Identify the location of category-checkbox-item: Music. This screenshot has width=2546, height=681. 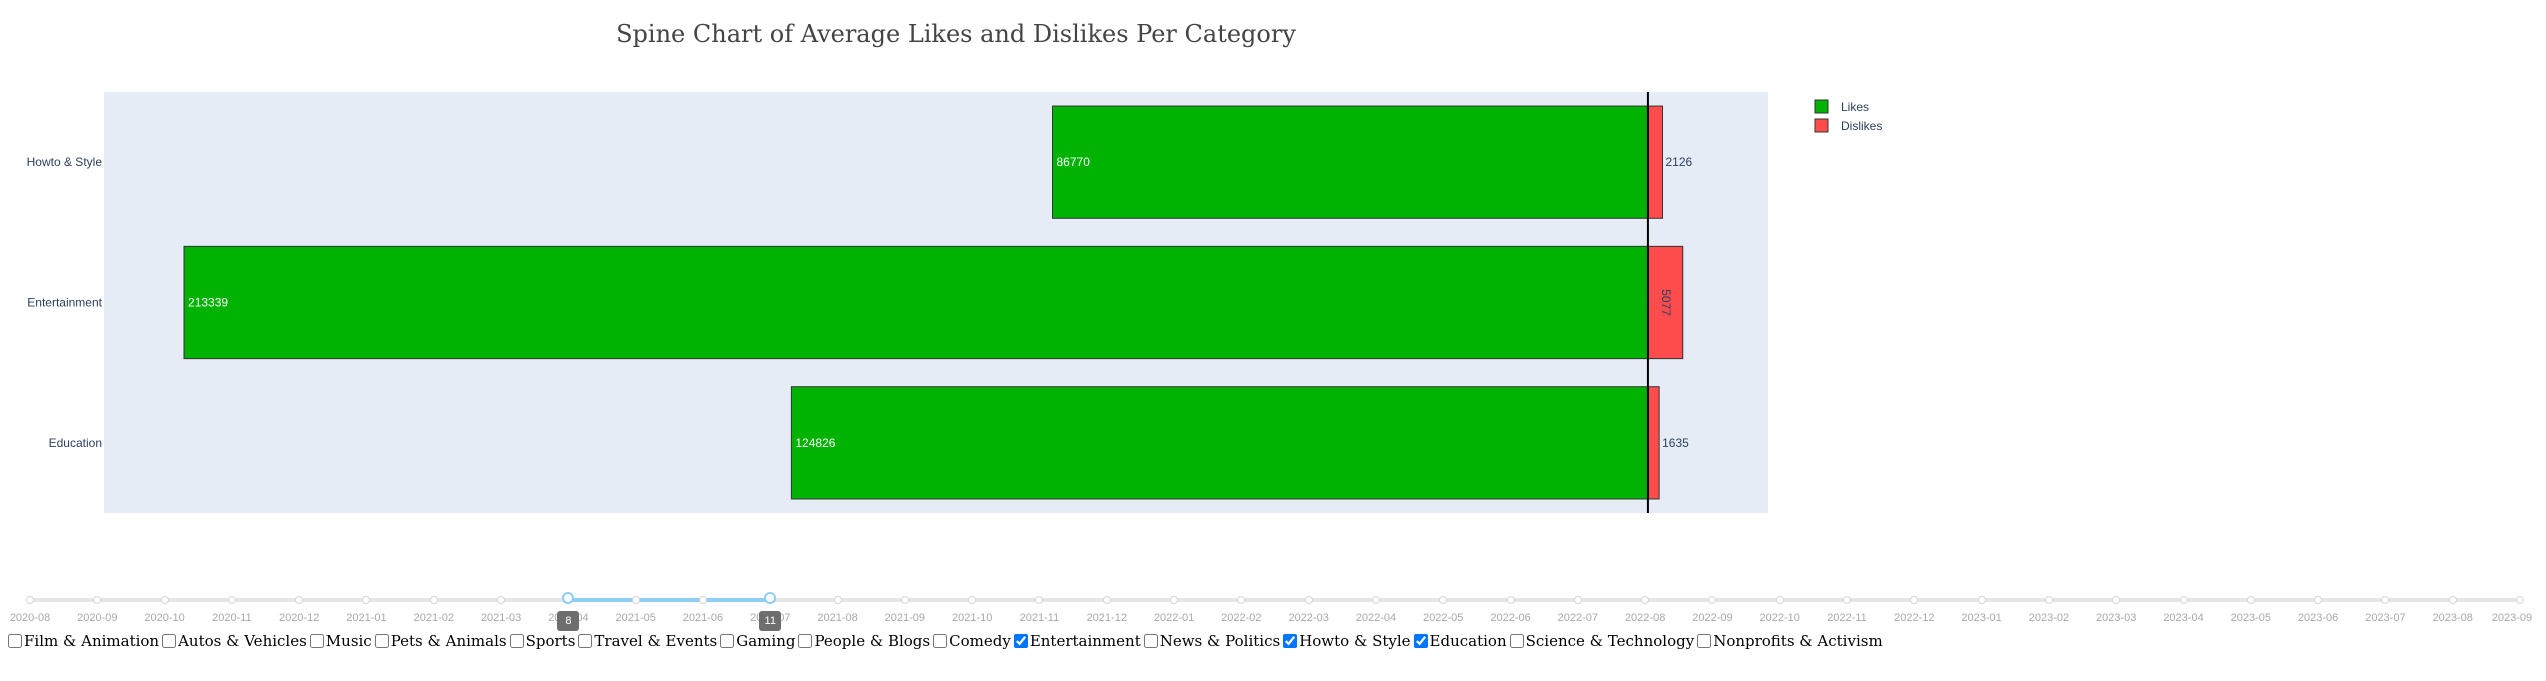
(340, 641).